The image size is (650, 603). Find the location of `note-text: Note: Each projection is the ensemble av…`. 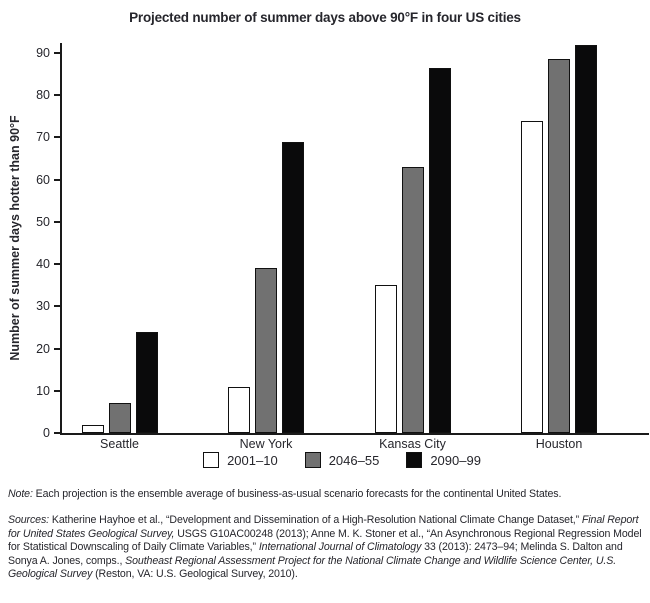

note-text: Note: Each projection is the ensemble av… is located at coordinates (325, 495).